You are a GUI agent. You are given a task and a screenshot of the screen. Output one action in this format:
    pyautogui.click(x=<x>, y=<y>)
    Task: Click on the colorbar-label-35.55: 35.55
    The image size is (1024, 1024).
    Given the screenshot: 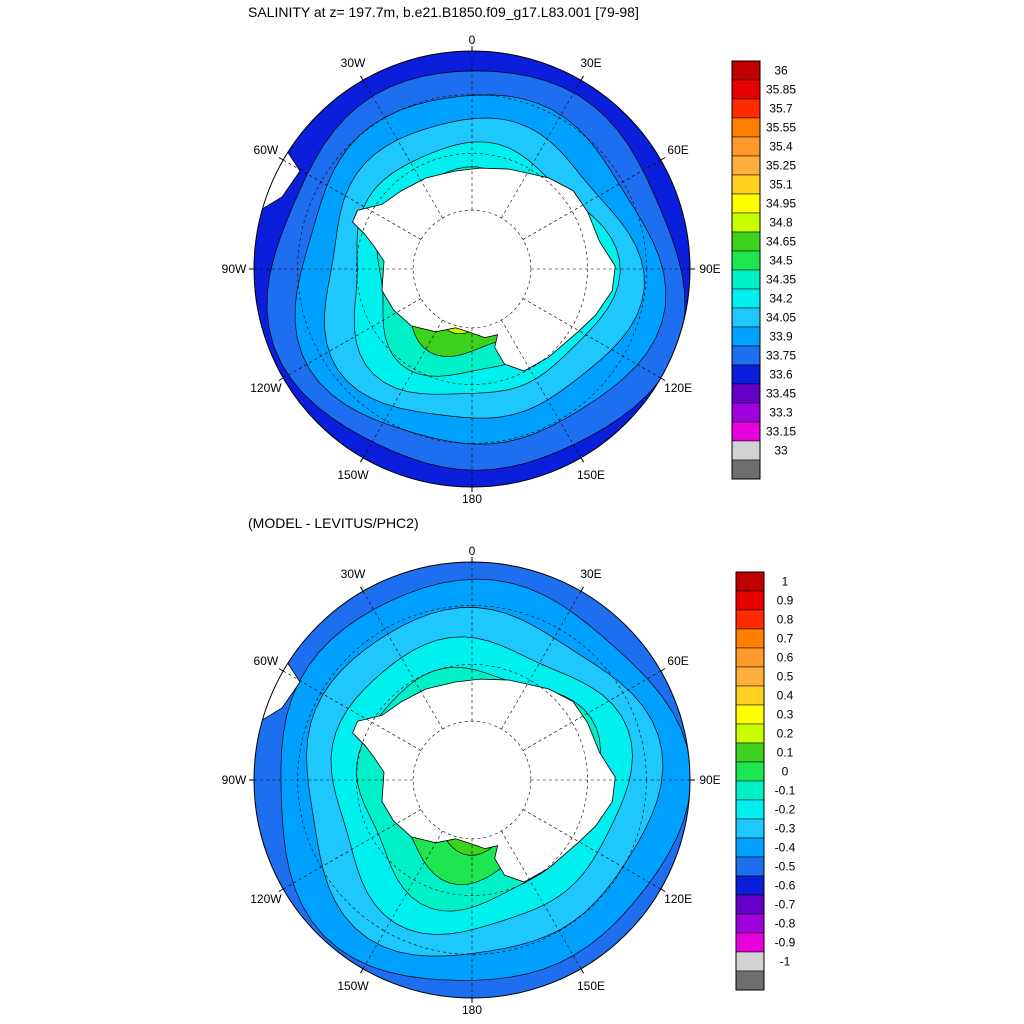 What is the action you would take?
    pyautogui.click(x=781, y=128)
    